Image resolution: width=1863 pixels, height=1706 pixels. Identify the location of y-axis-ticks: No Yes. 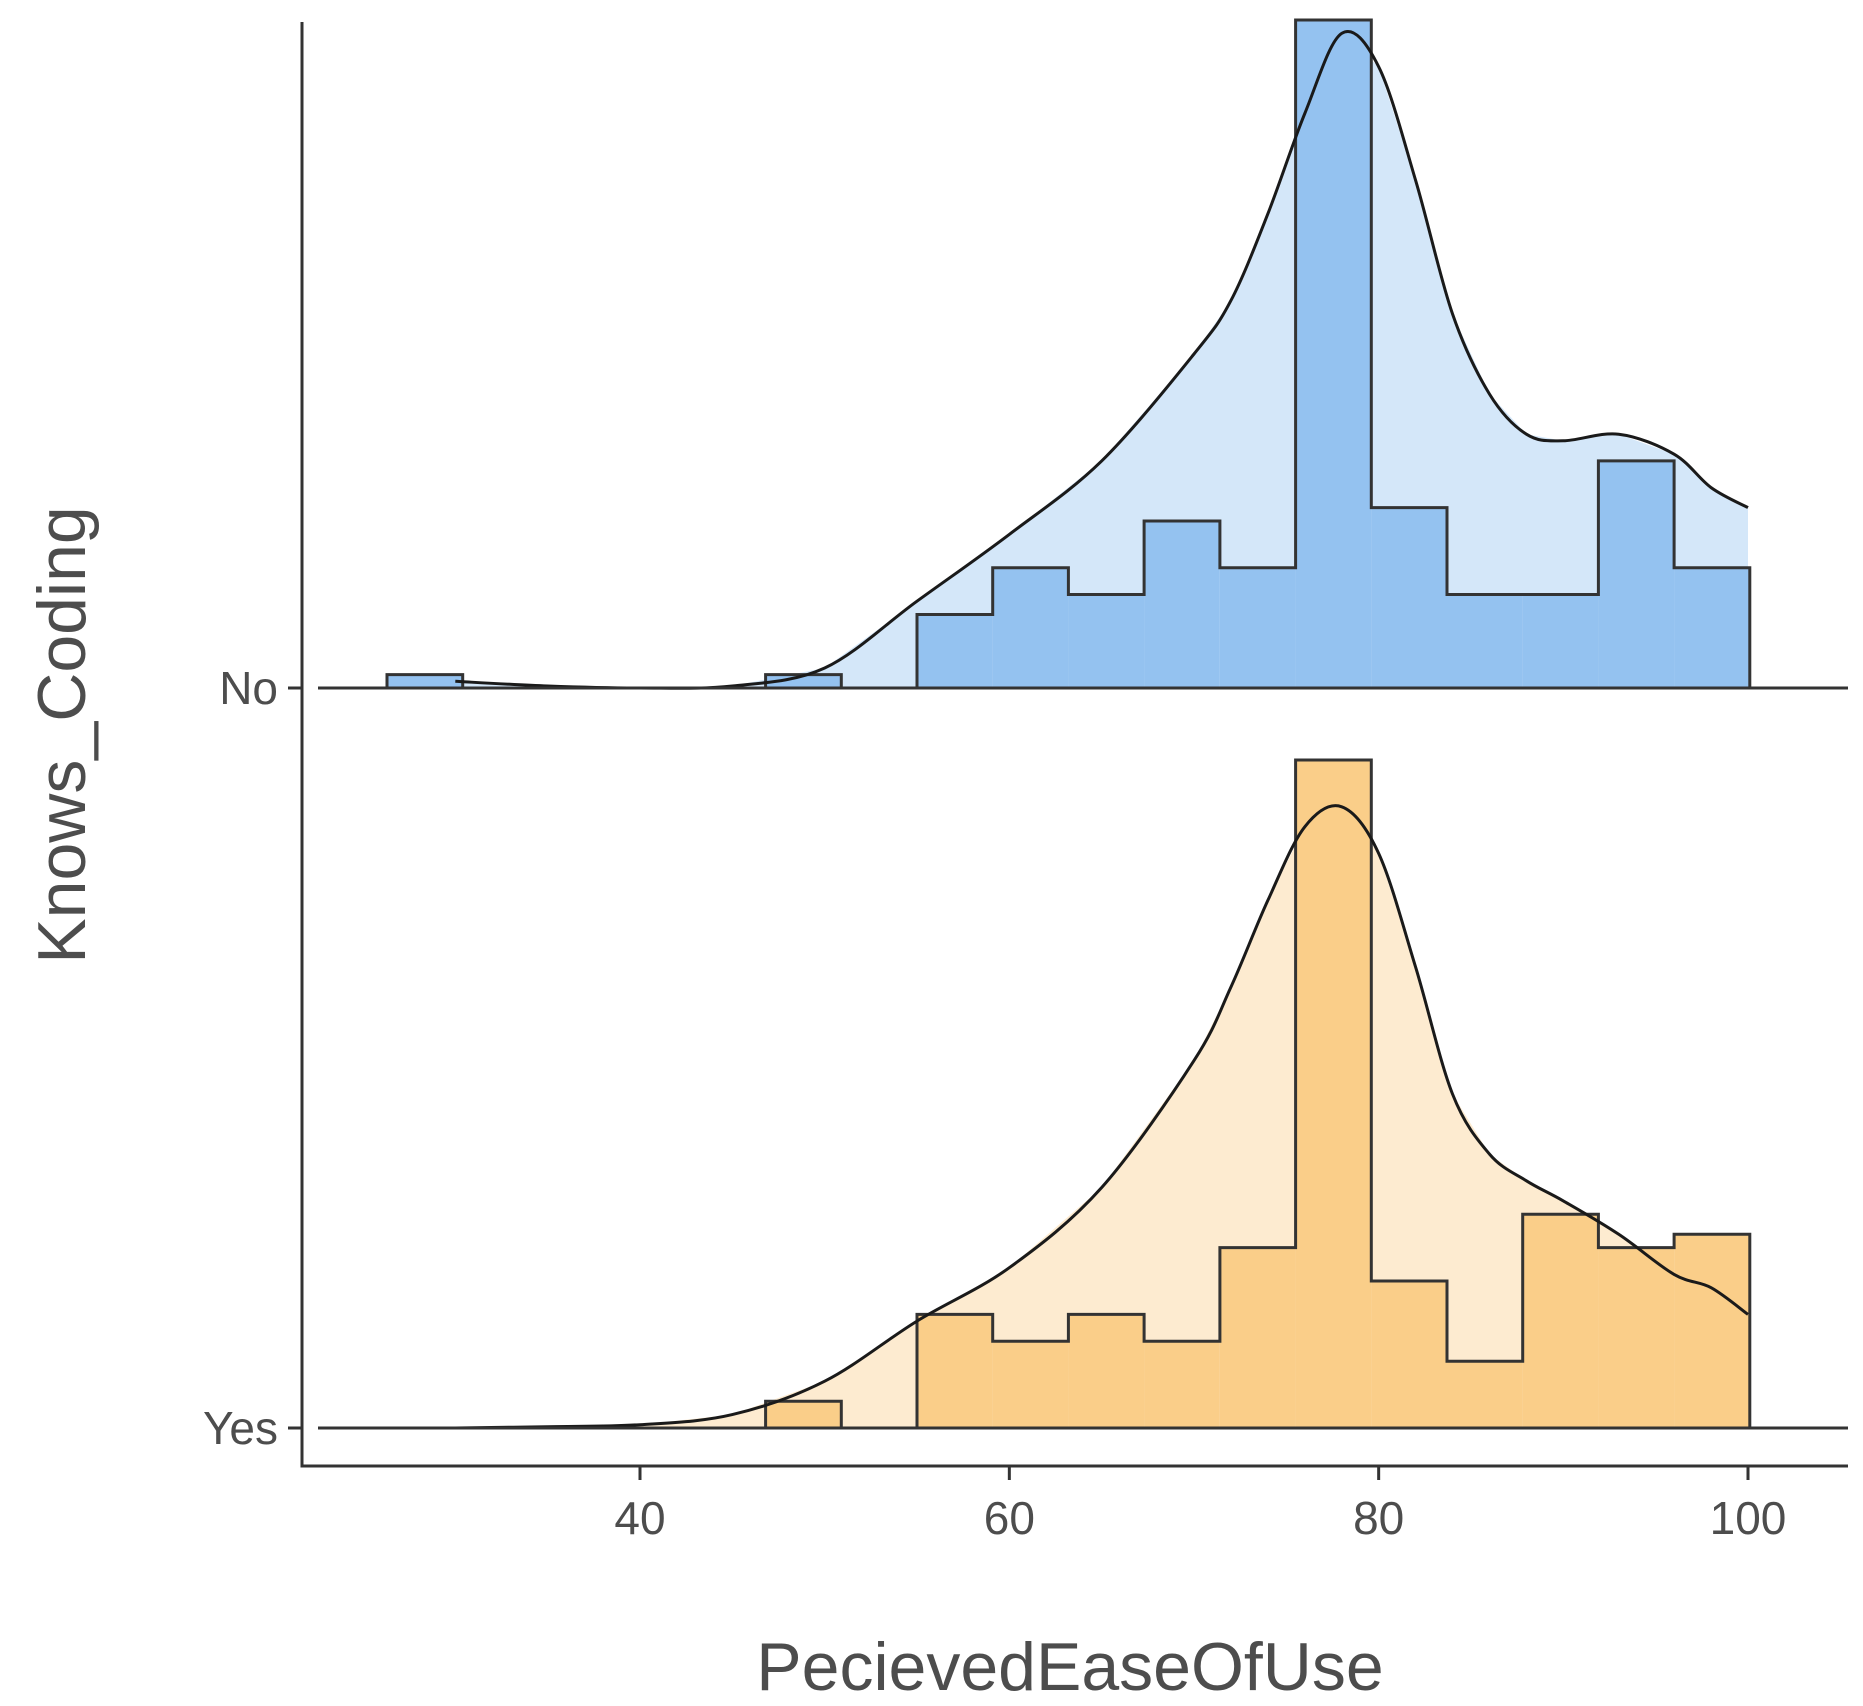
(252, 1058).